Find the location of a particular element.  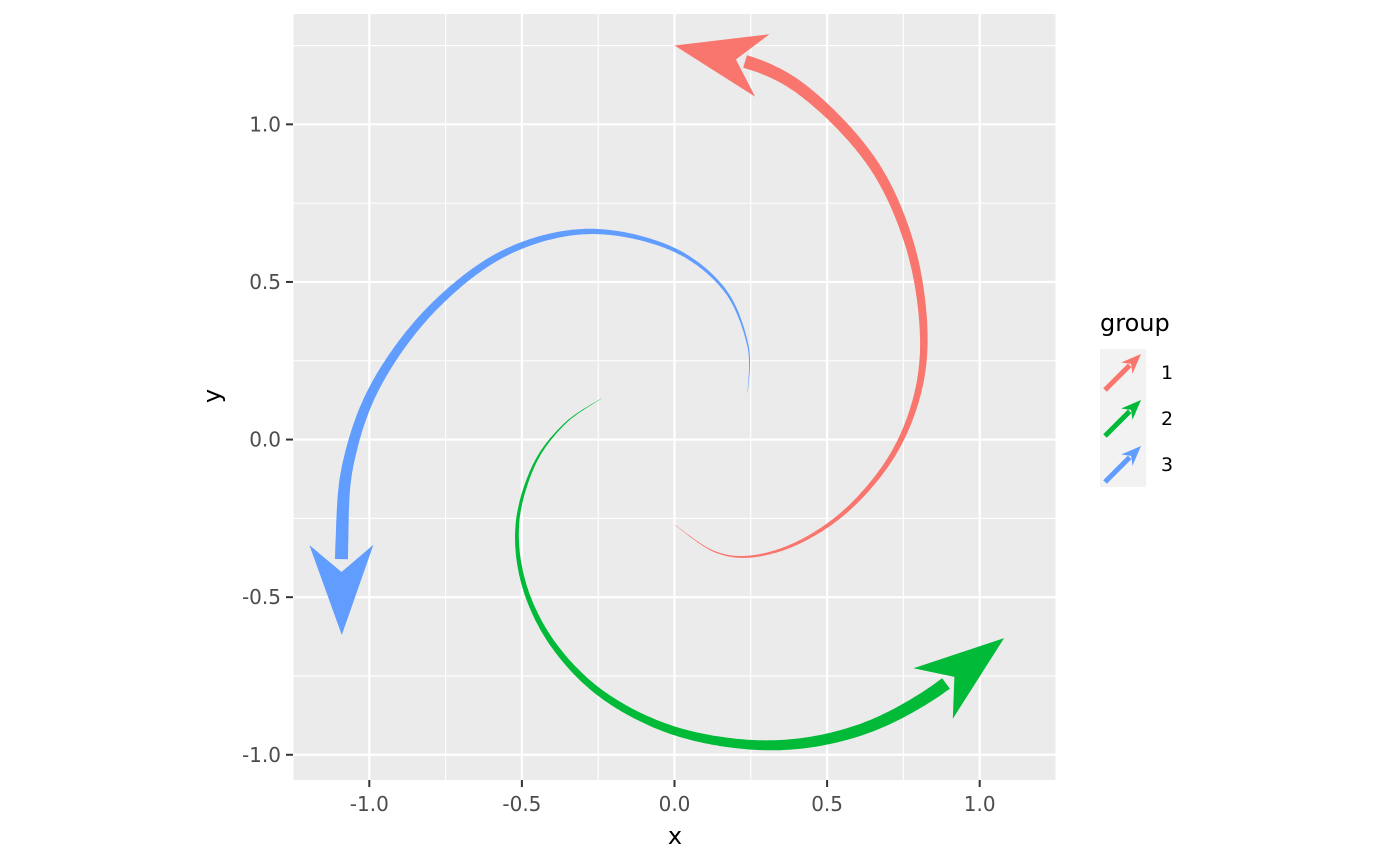

legend-label: 2 is located at coordinates (1167, 419).